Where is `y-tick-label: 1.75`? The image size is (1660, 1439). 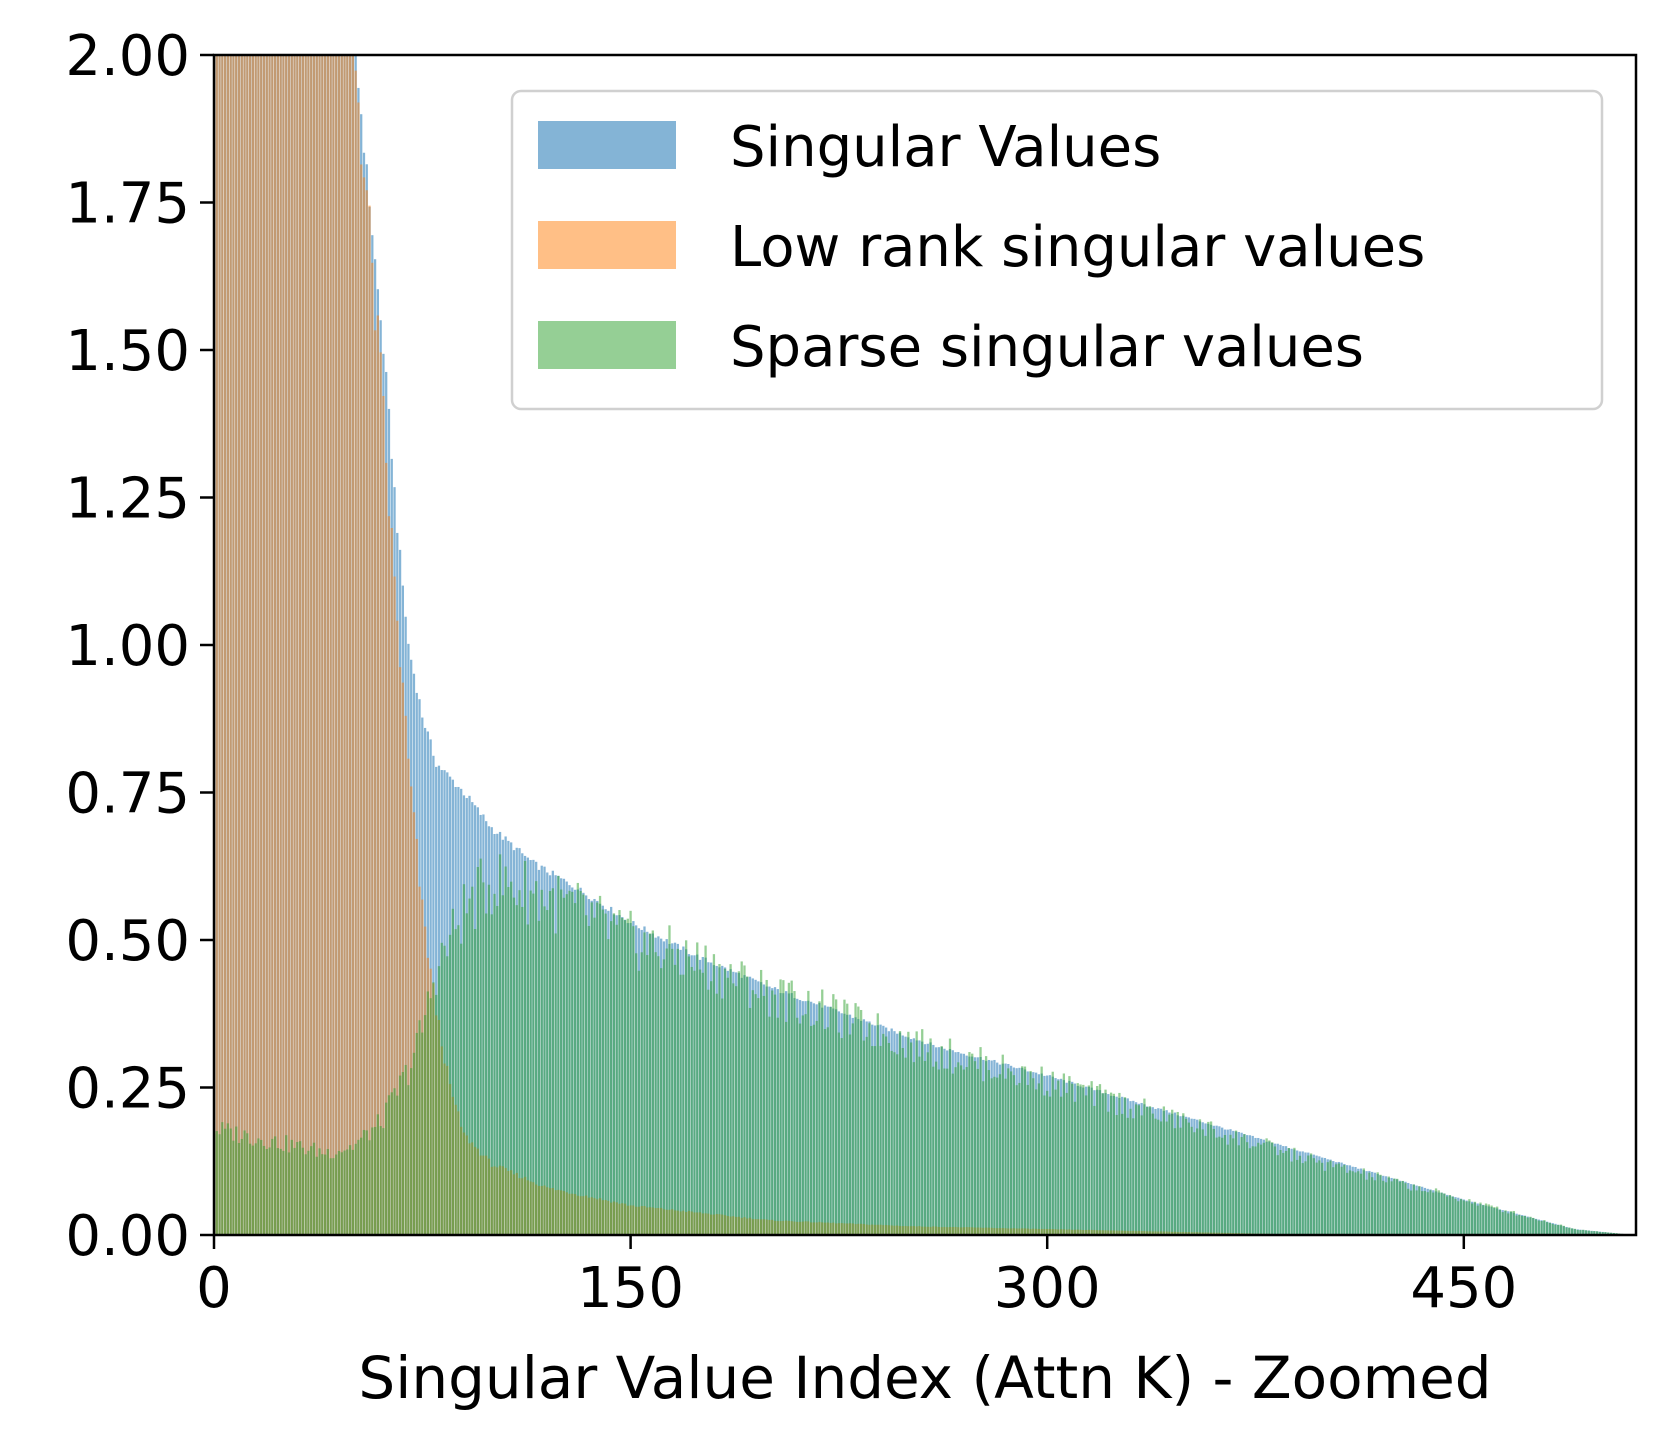
y-tick-label: 1.75 is located at coordinates (127, 204).